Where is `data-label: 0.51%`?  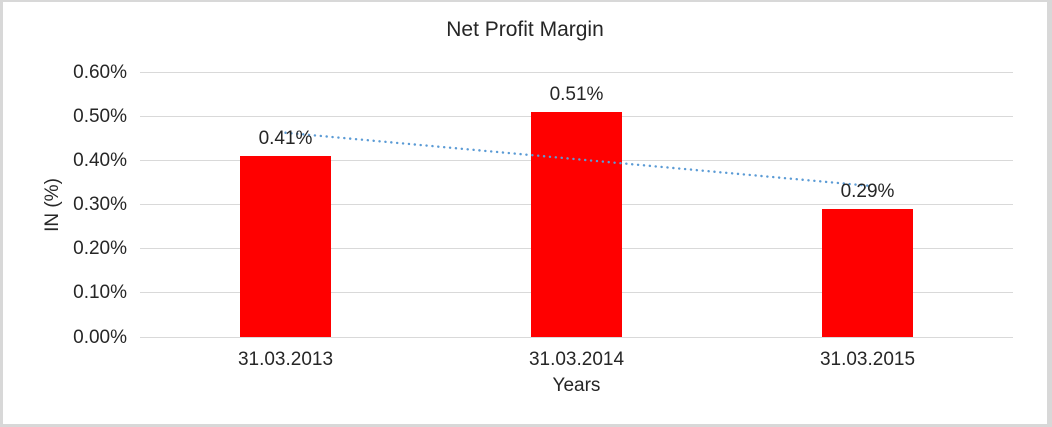
data-label: 0.51% is located at coordinates (576, 95).